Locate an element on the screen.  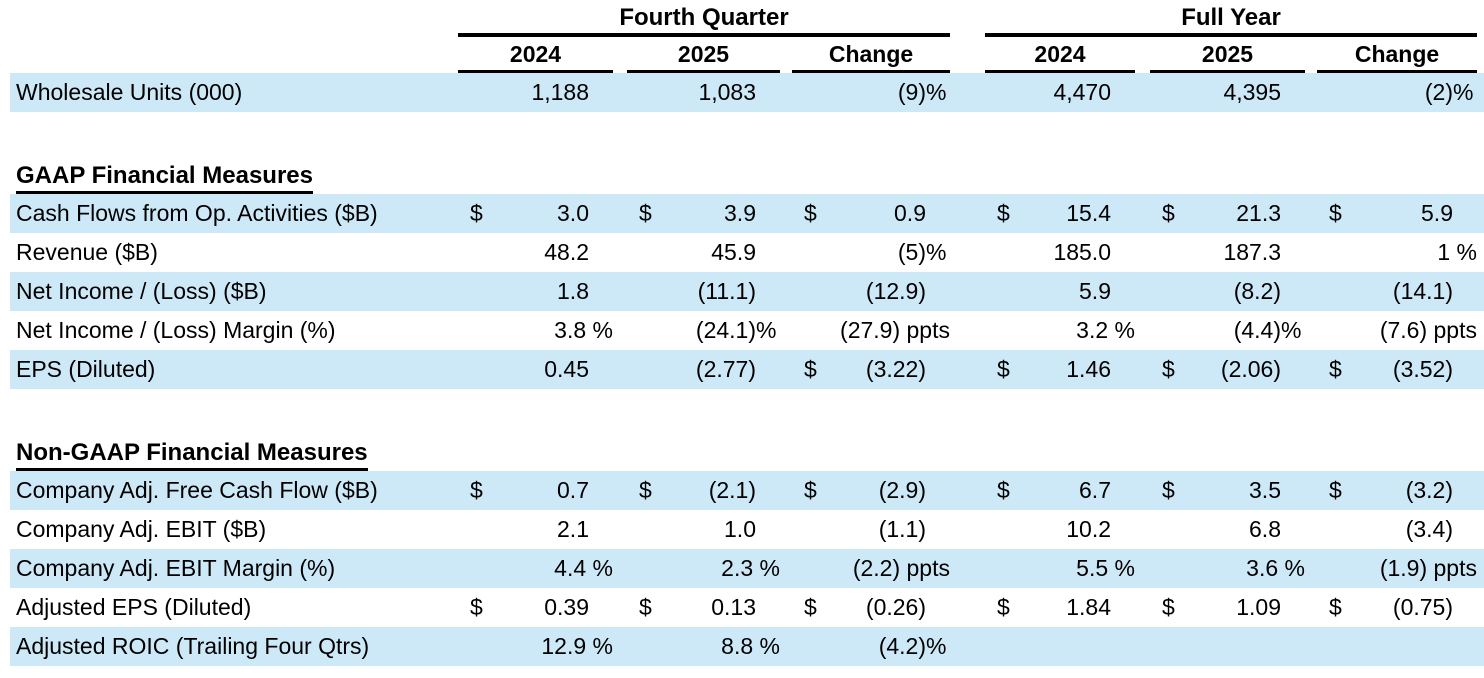
value-cell: 1 % is located at coordinates (1397, 252).